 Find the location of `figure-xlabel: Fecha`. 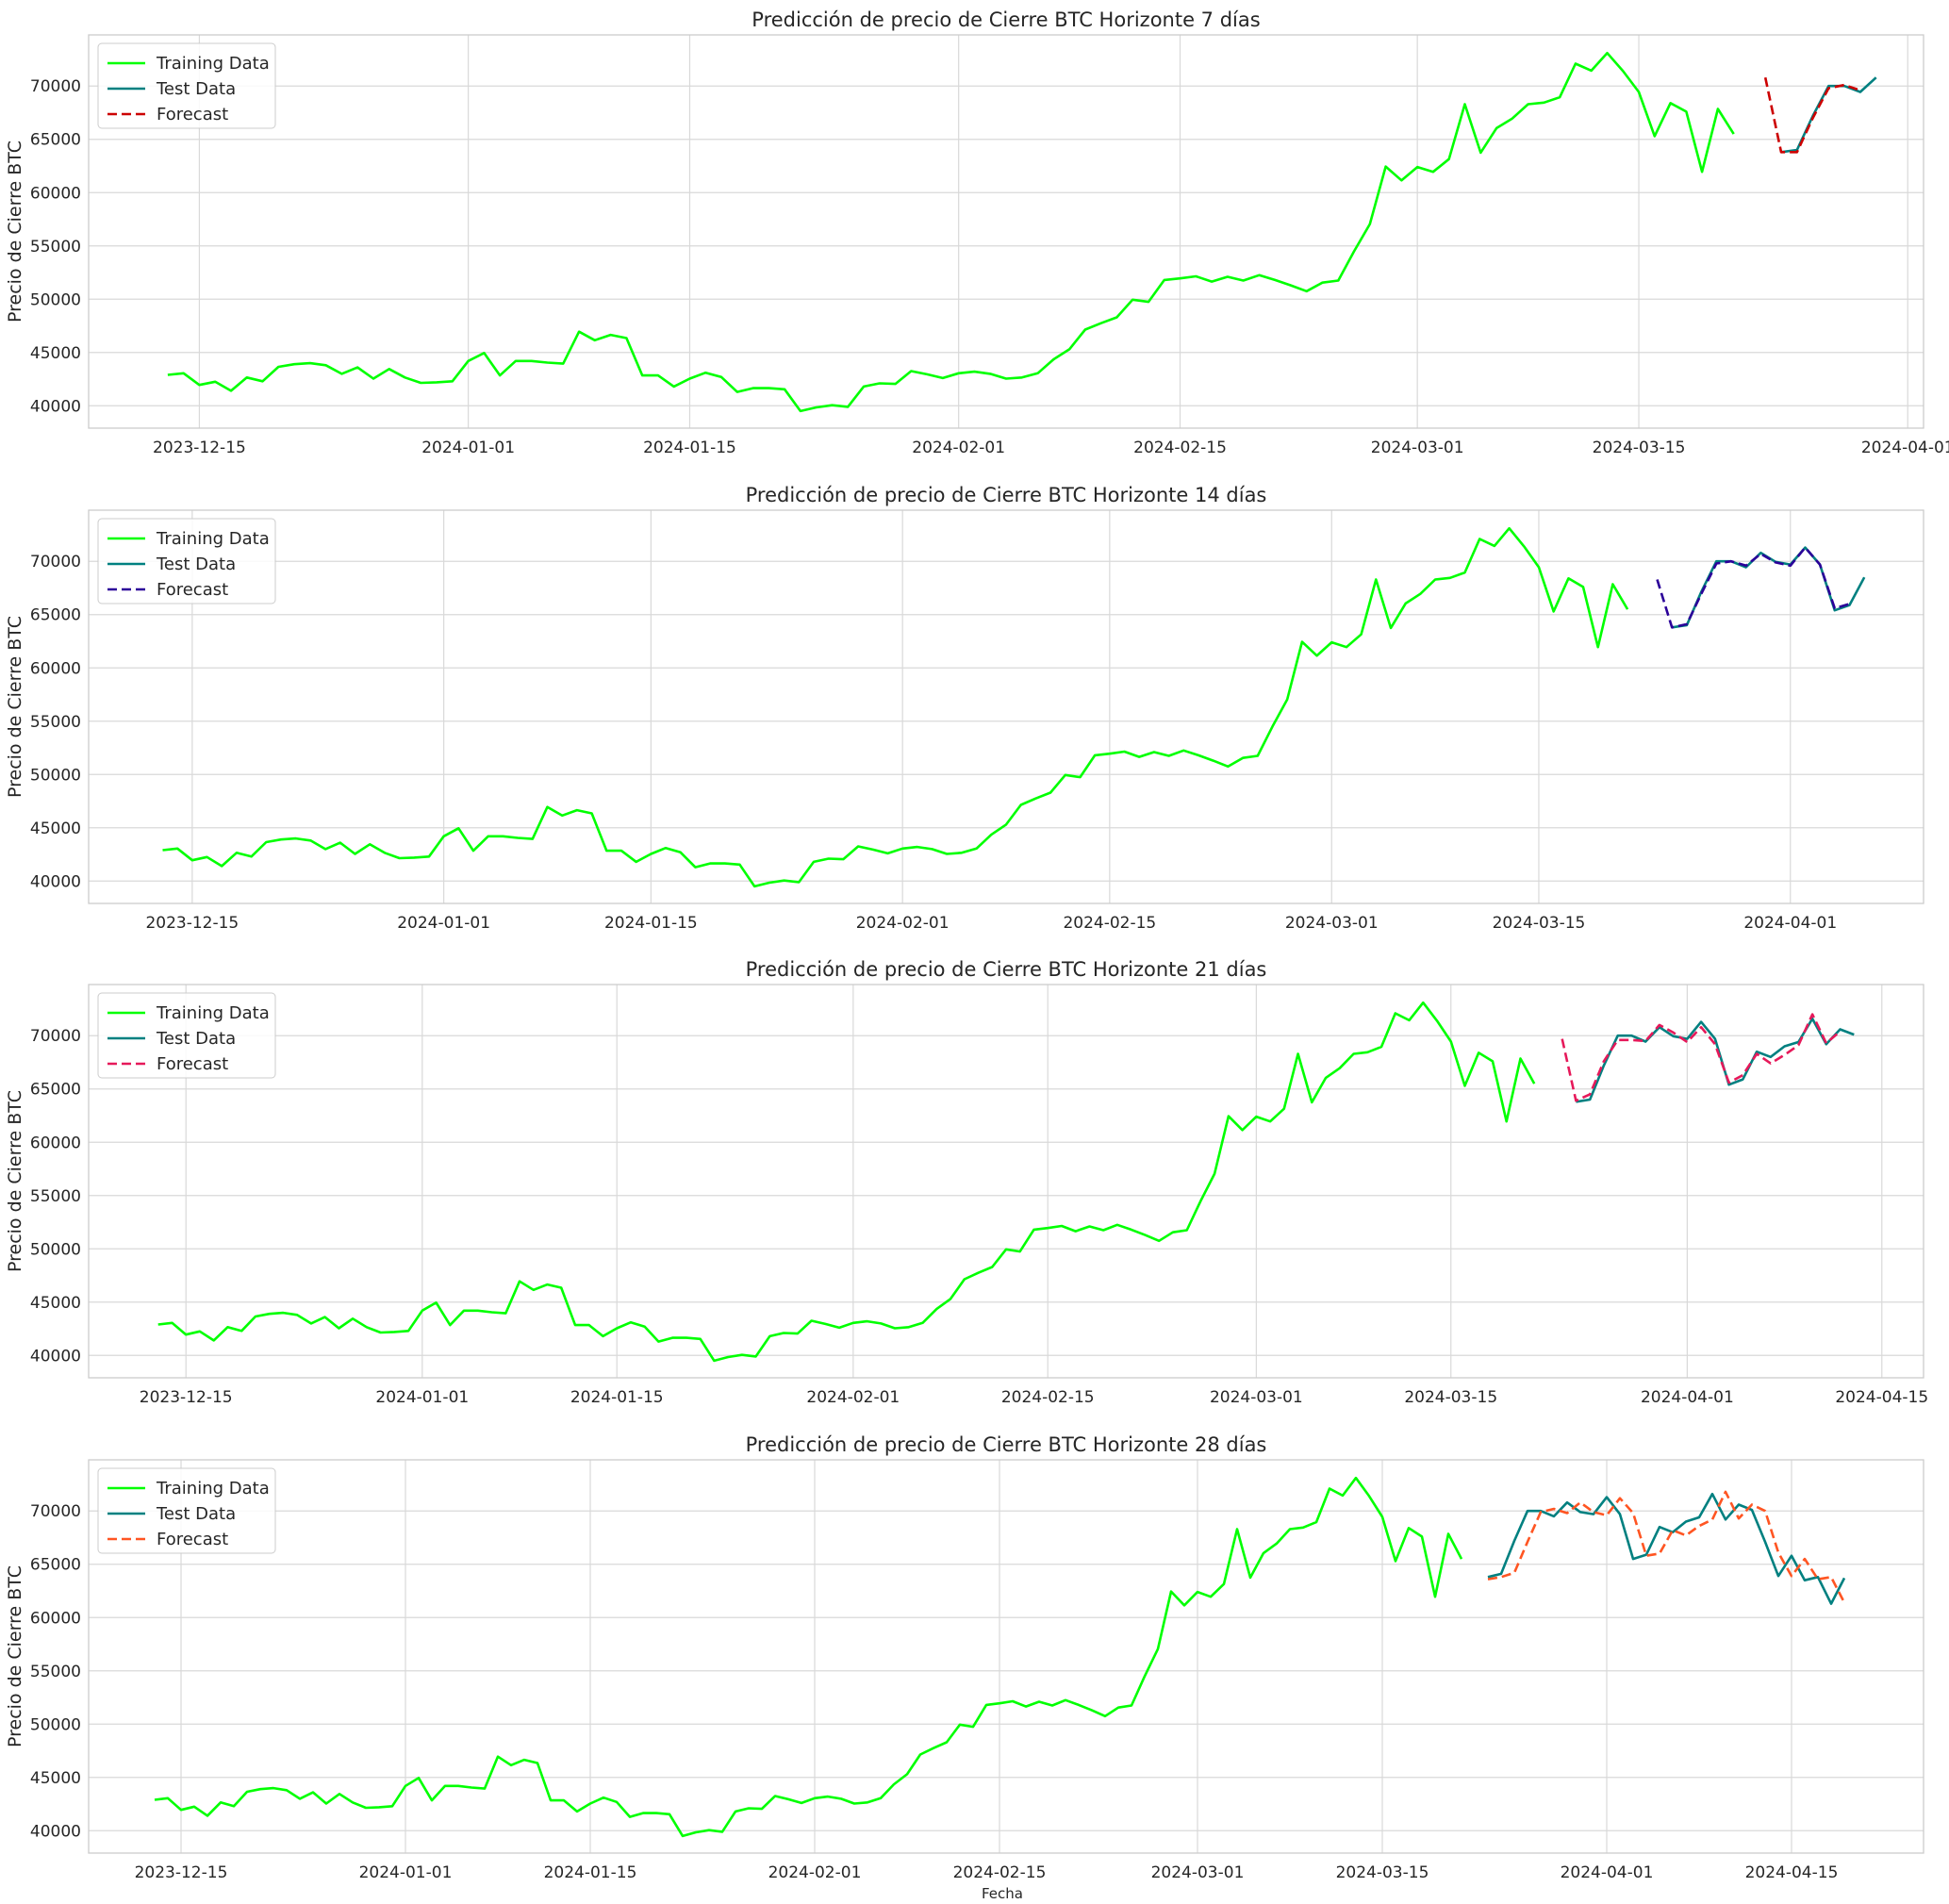

figure-xlabel: Fecha is located at coordinates (1002, 1893).